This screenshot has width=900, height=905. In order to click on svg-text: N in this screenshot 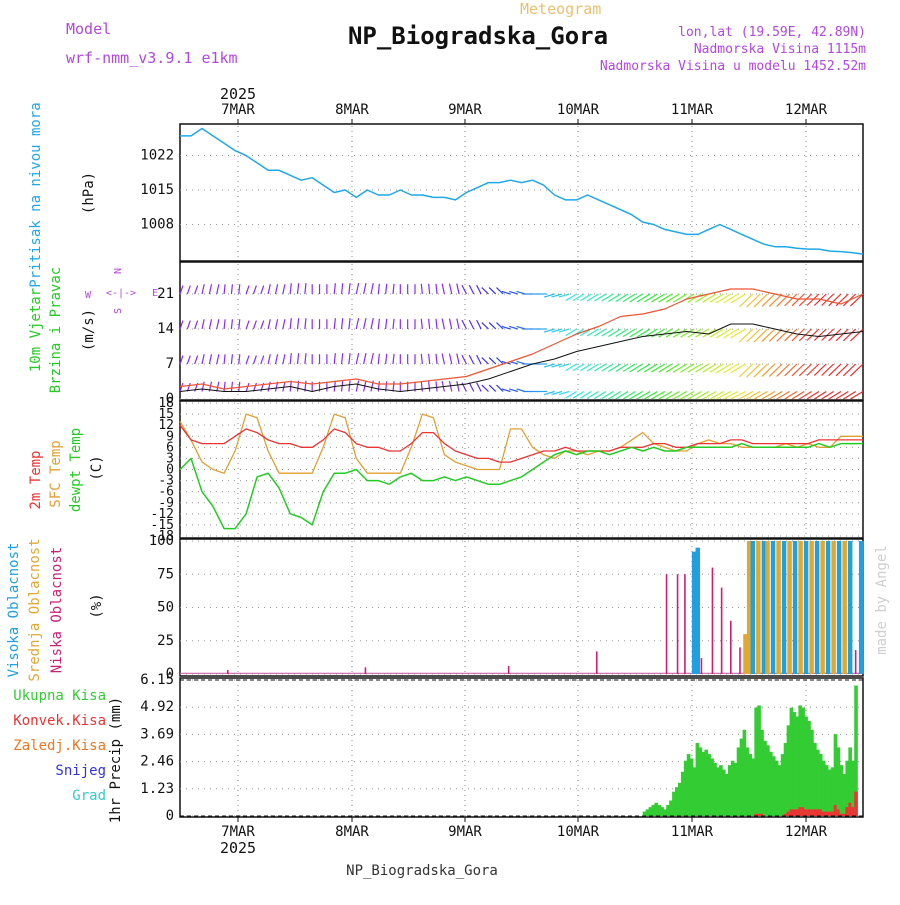, I will do `click(118, 271)`.